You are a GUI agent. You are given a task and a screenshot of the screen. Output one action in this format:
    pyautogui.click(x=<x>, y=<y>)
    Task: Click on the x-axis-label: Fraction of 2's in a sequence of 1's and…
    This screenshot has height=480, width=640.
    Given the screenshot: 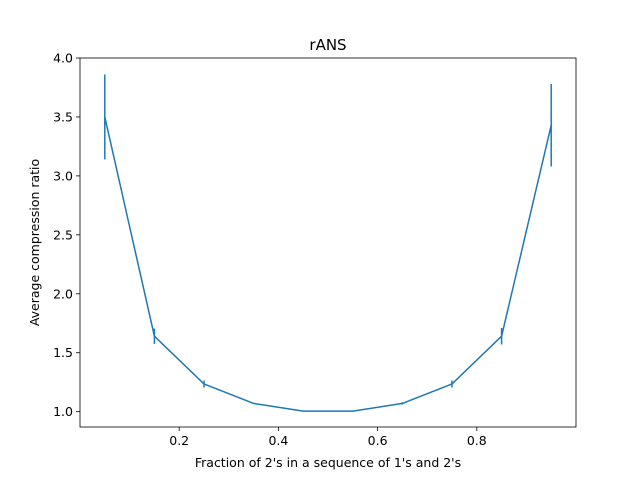 What is the action you would take?
    pyautogui.click(x=328, y=462)
    